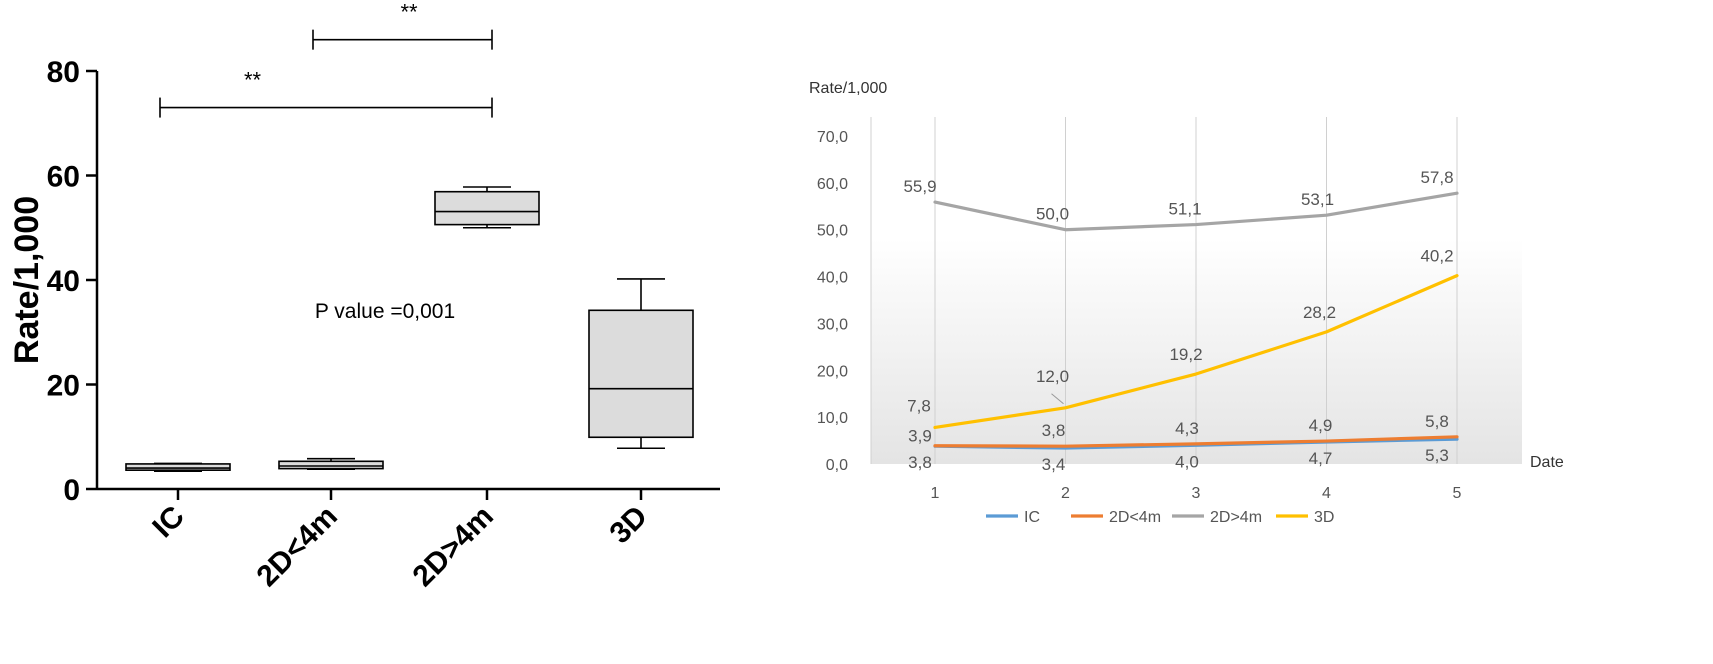 The height and width of the screenshot is (664, 1713). I want to click on series-line-3d, so click(1196, 352).